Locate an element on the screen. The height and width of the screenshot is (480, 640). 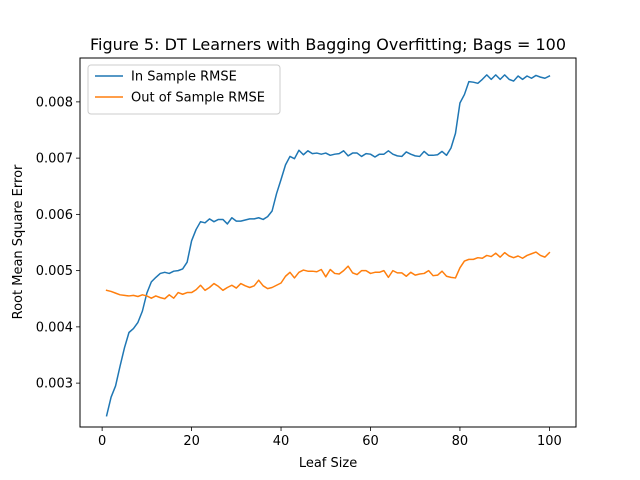
x-axis: 0 20 40 60 80 100 is located at coordinates (330, 438).